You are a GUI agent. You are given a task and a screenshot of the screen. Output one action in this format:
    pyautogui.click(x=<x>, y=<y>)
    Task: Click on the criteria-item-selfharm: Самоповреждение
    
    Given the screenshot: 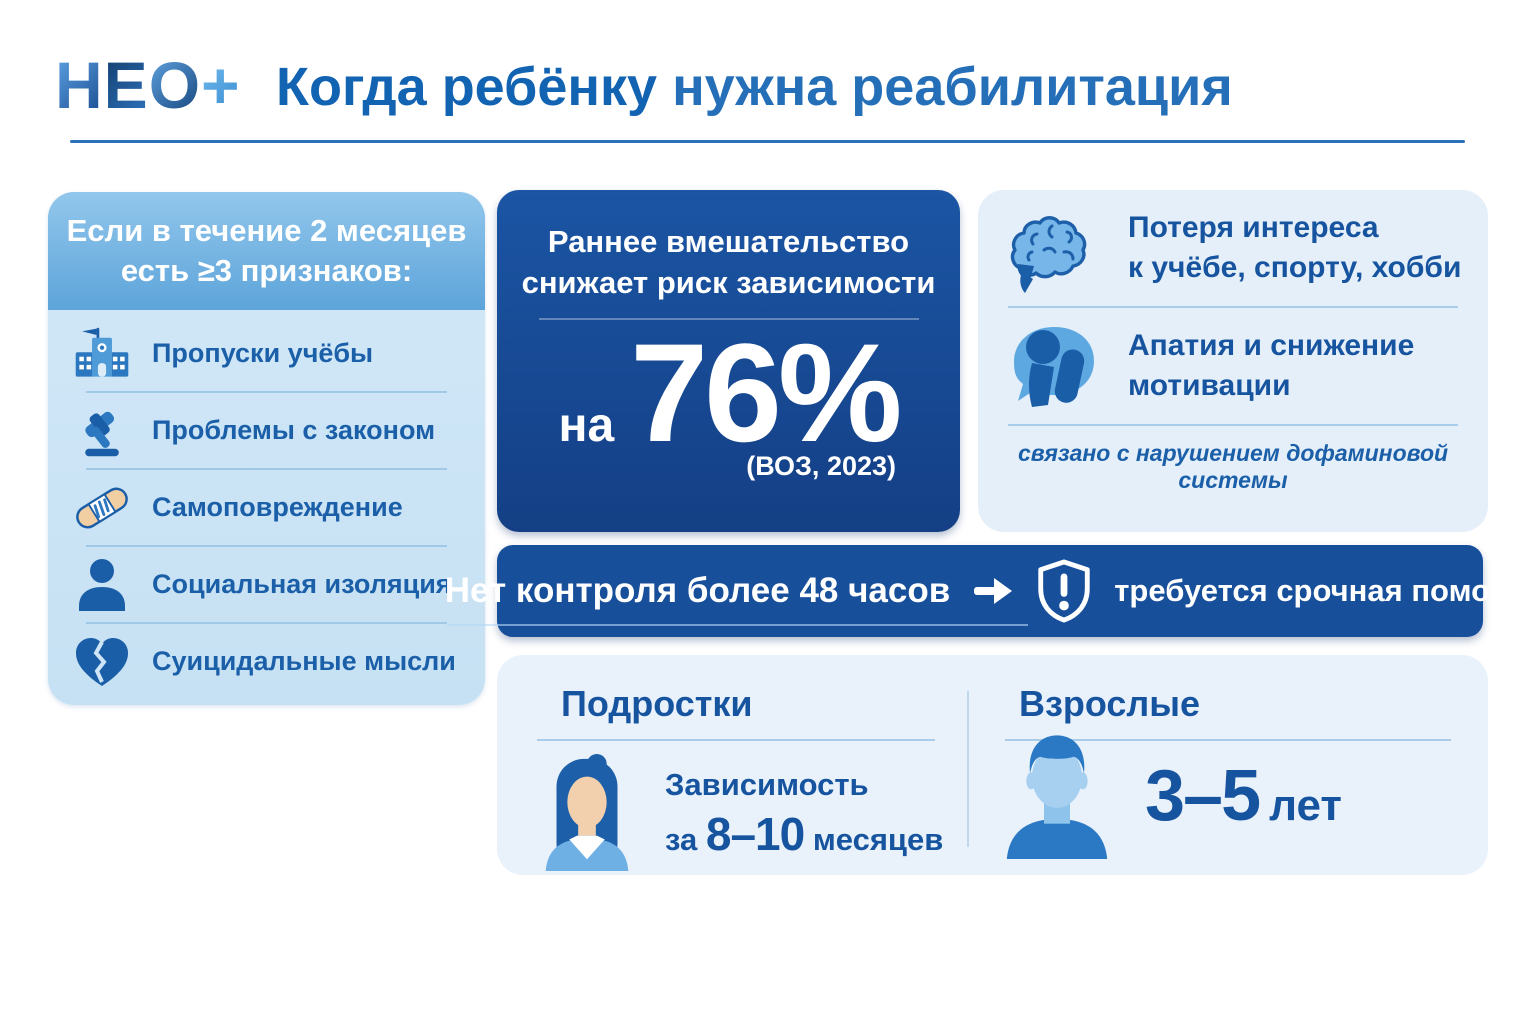 What is the action you would take?
    pyautogui.click(x=266, y=507)
    